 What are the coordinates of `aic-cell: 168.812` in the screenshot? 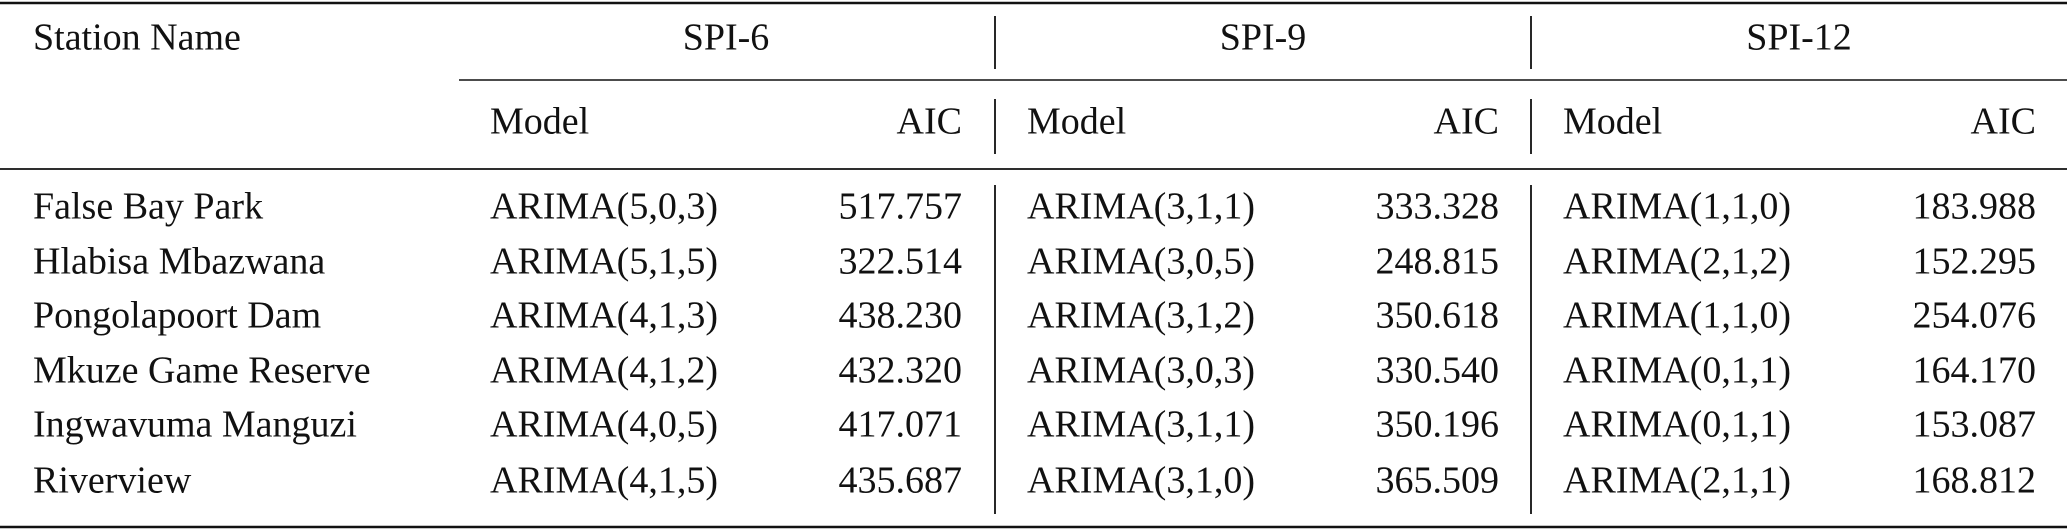 It's located at (1975, 481).